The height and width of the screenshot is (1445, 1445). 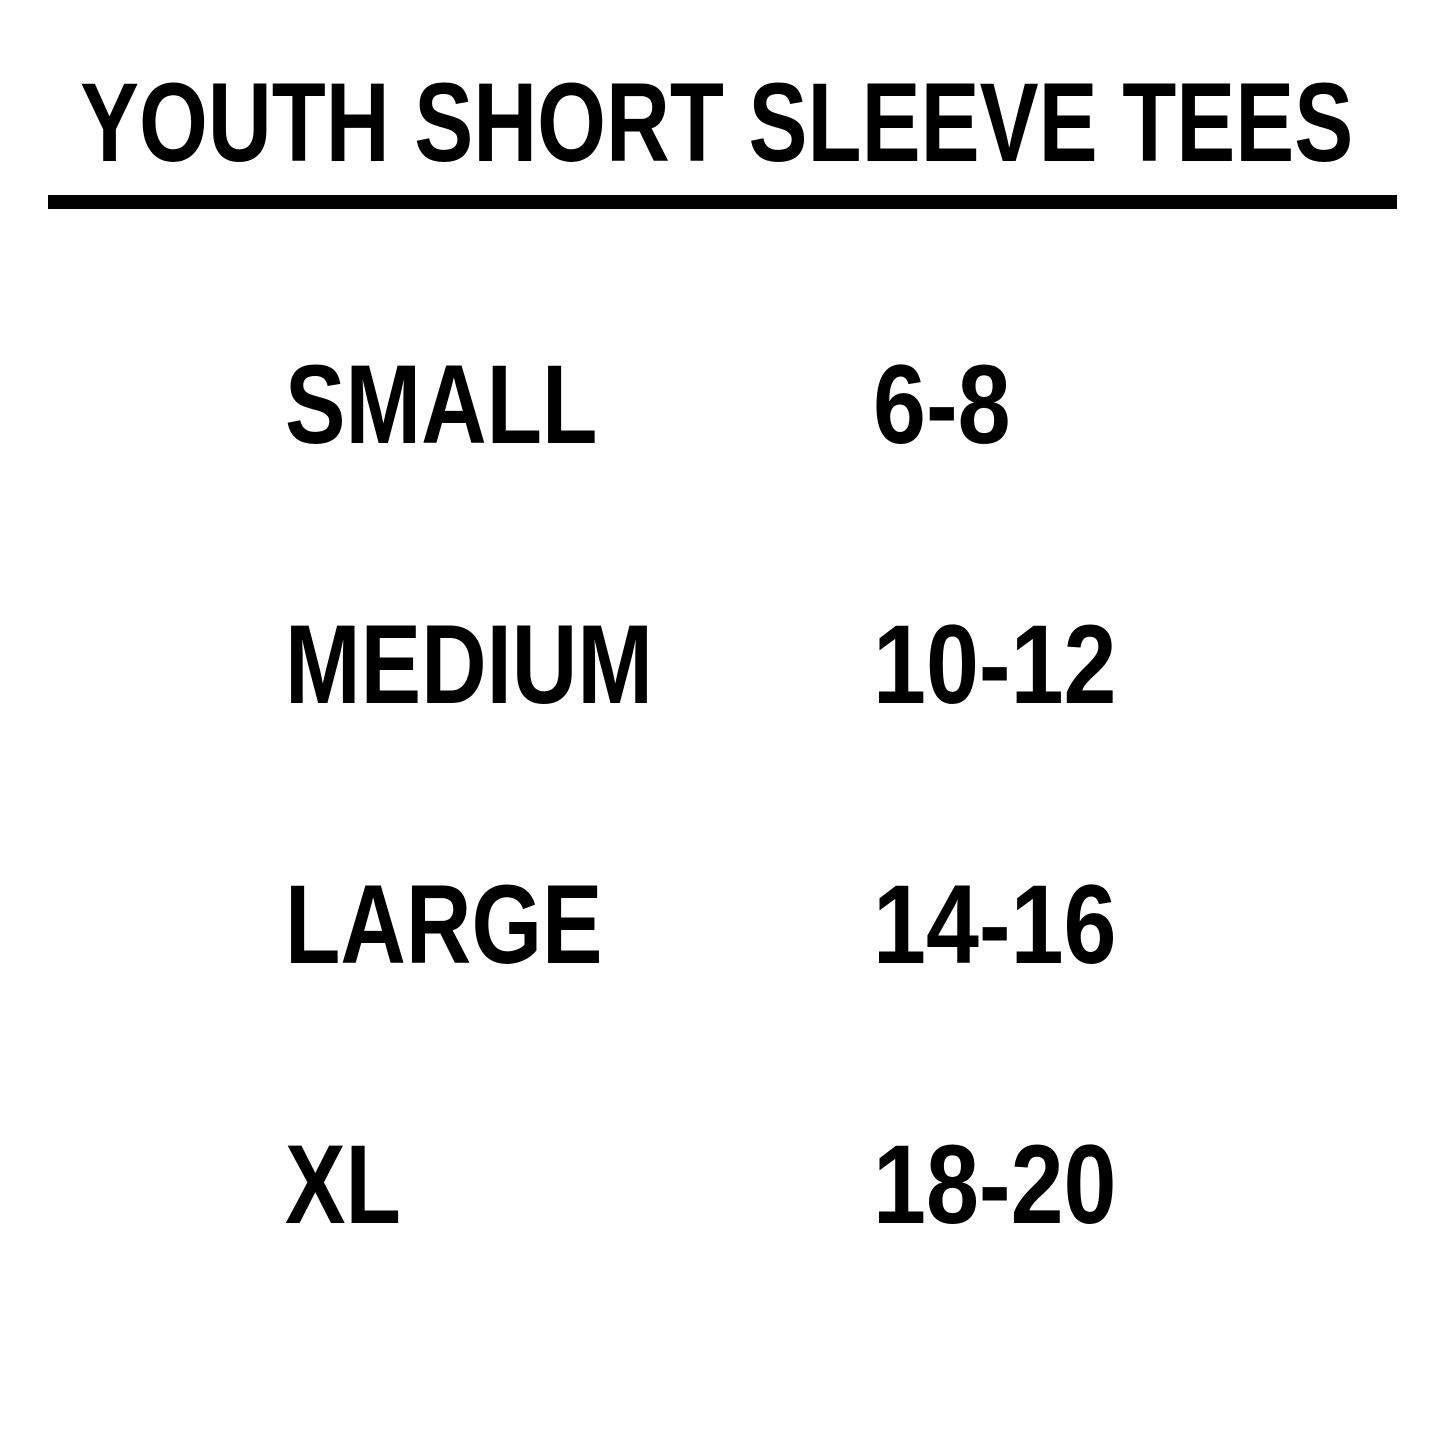 What do you see at coordinates (469, 664) in the screenshot?
I see `size-label-medium: MEDIUM` at bounding box center [469, 664].